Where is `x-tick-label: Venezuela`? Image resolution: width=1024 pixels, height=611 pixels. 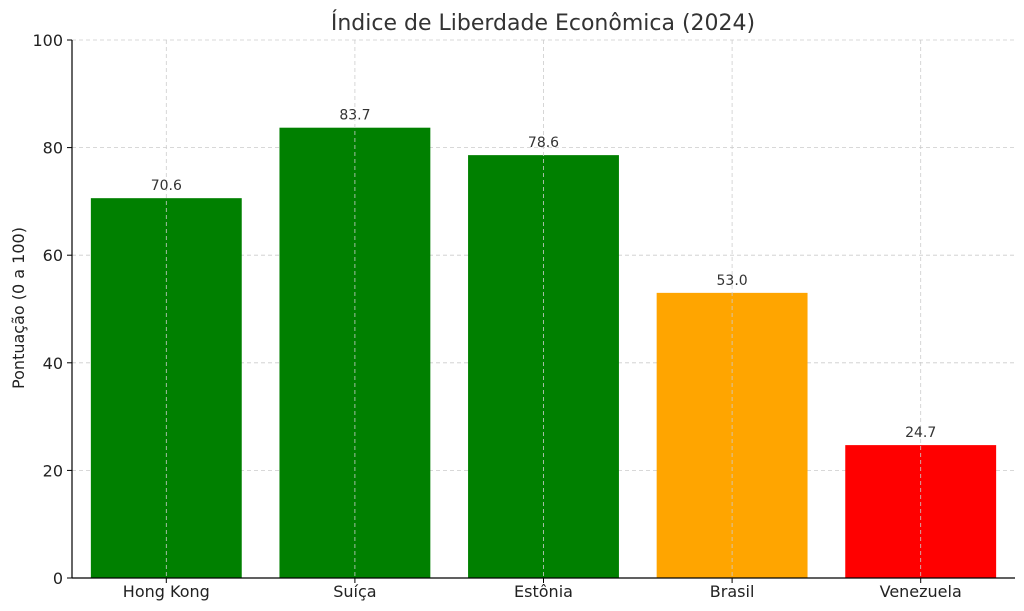
x-tick-label: Venezuela is located at coordinates (921, 591).